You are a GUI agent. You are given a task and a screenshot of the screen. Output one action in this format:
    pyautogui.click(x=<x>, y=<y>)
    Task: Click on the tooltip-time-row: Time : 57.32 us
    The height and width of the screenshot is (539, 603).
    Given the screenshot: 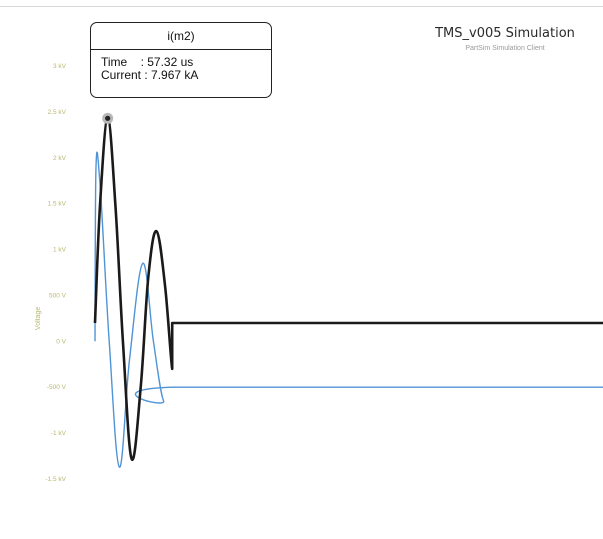 What is the action you would take?
    pyautogui.click(x=147, y=62)
    